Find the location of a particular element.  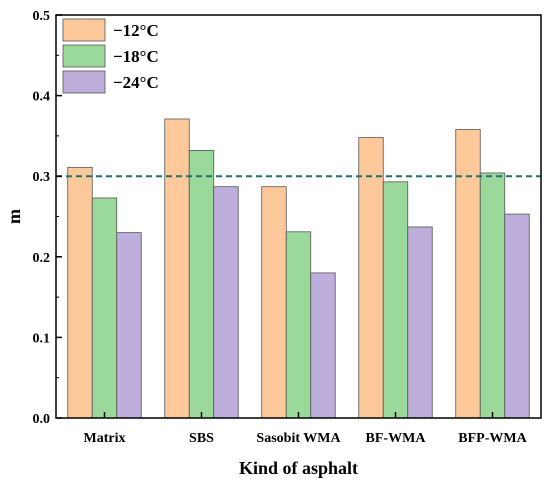

y-tick-label: 0.0 is located at coordinates (42, 419).